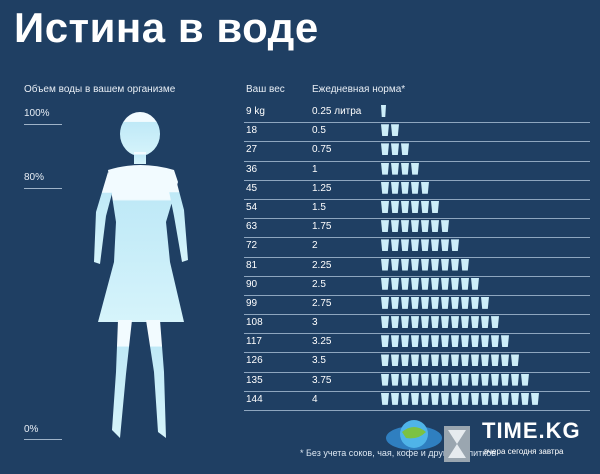 The height and width of the screenshot is (474, 600). I want to click on column-header-daily-norm: Ежедневная норма*, so click(359, 89).